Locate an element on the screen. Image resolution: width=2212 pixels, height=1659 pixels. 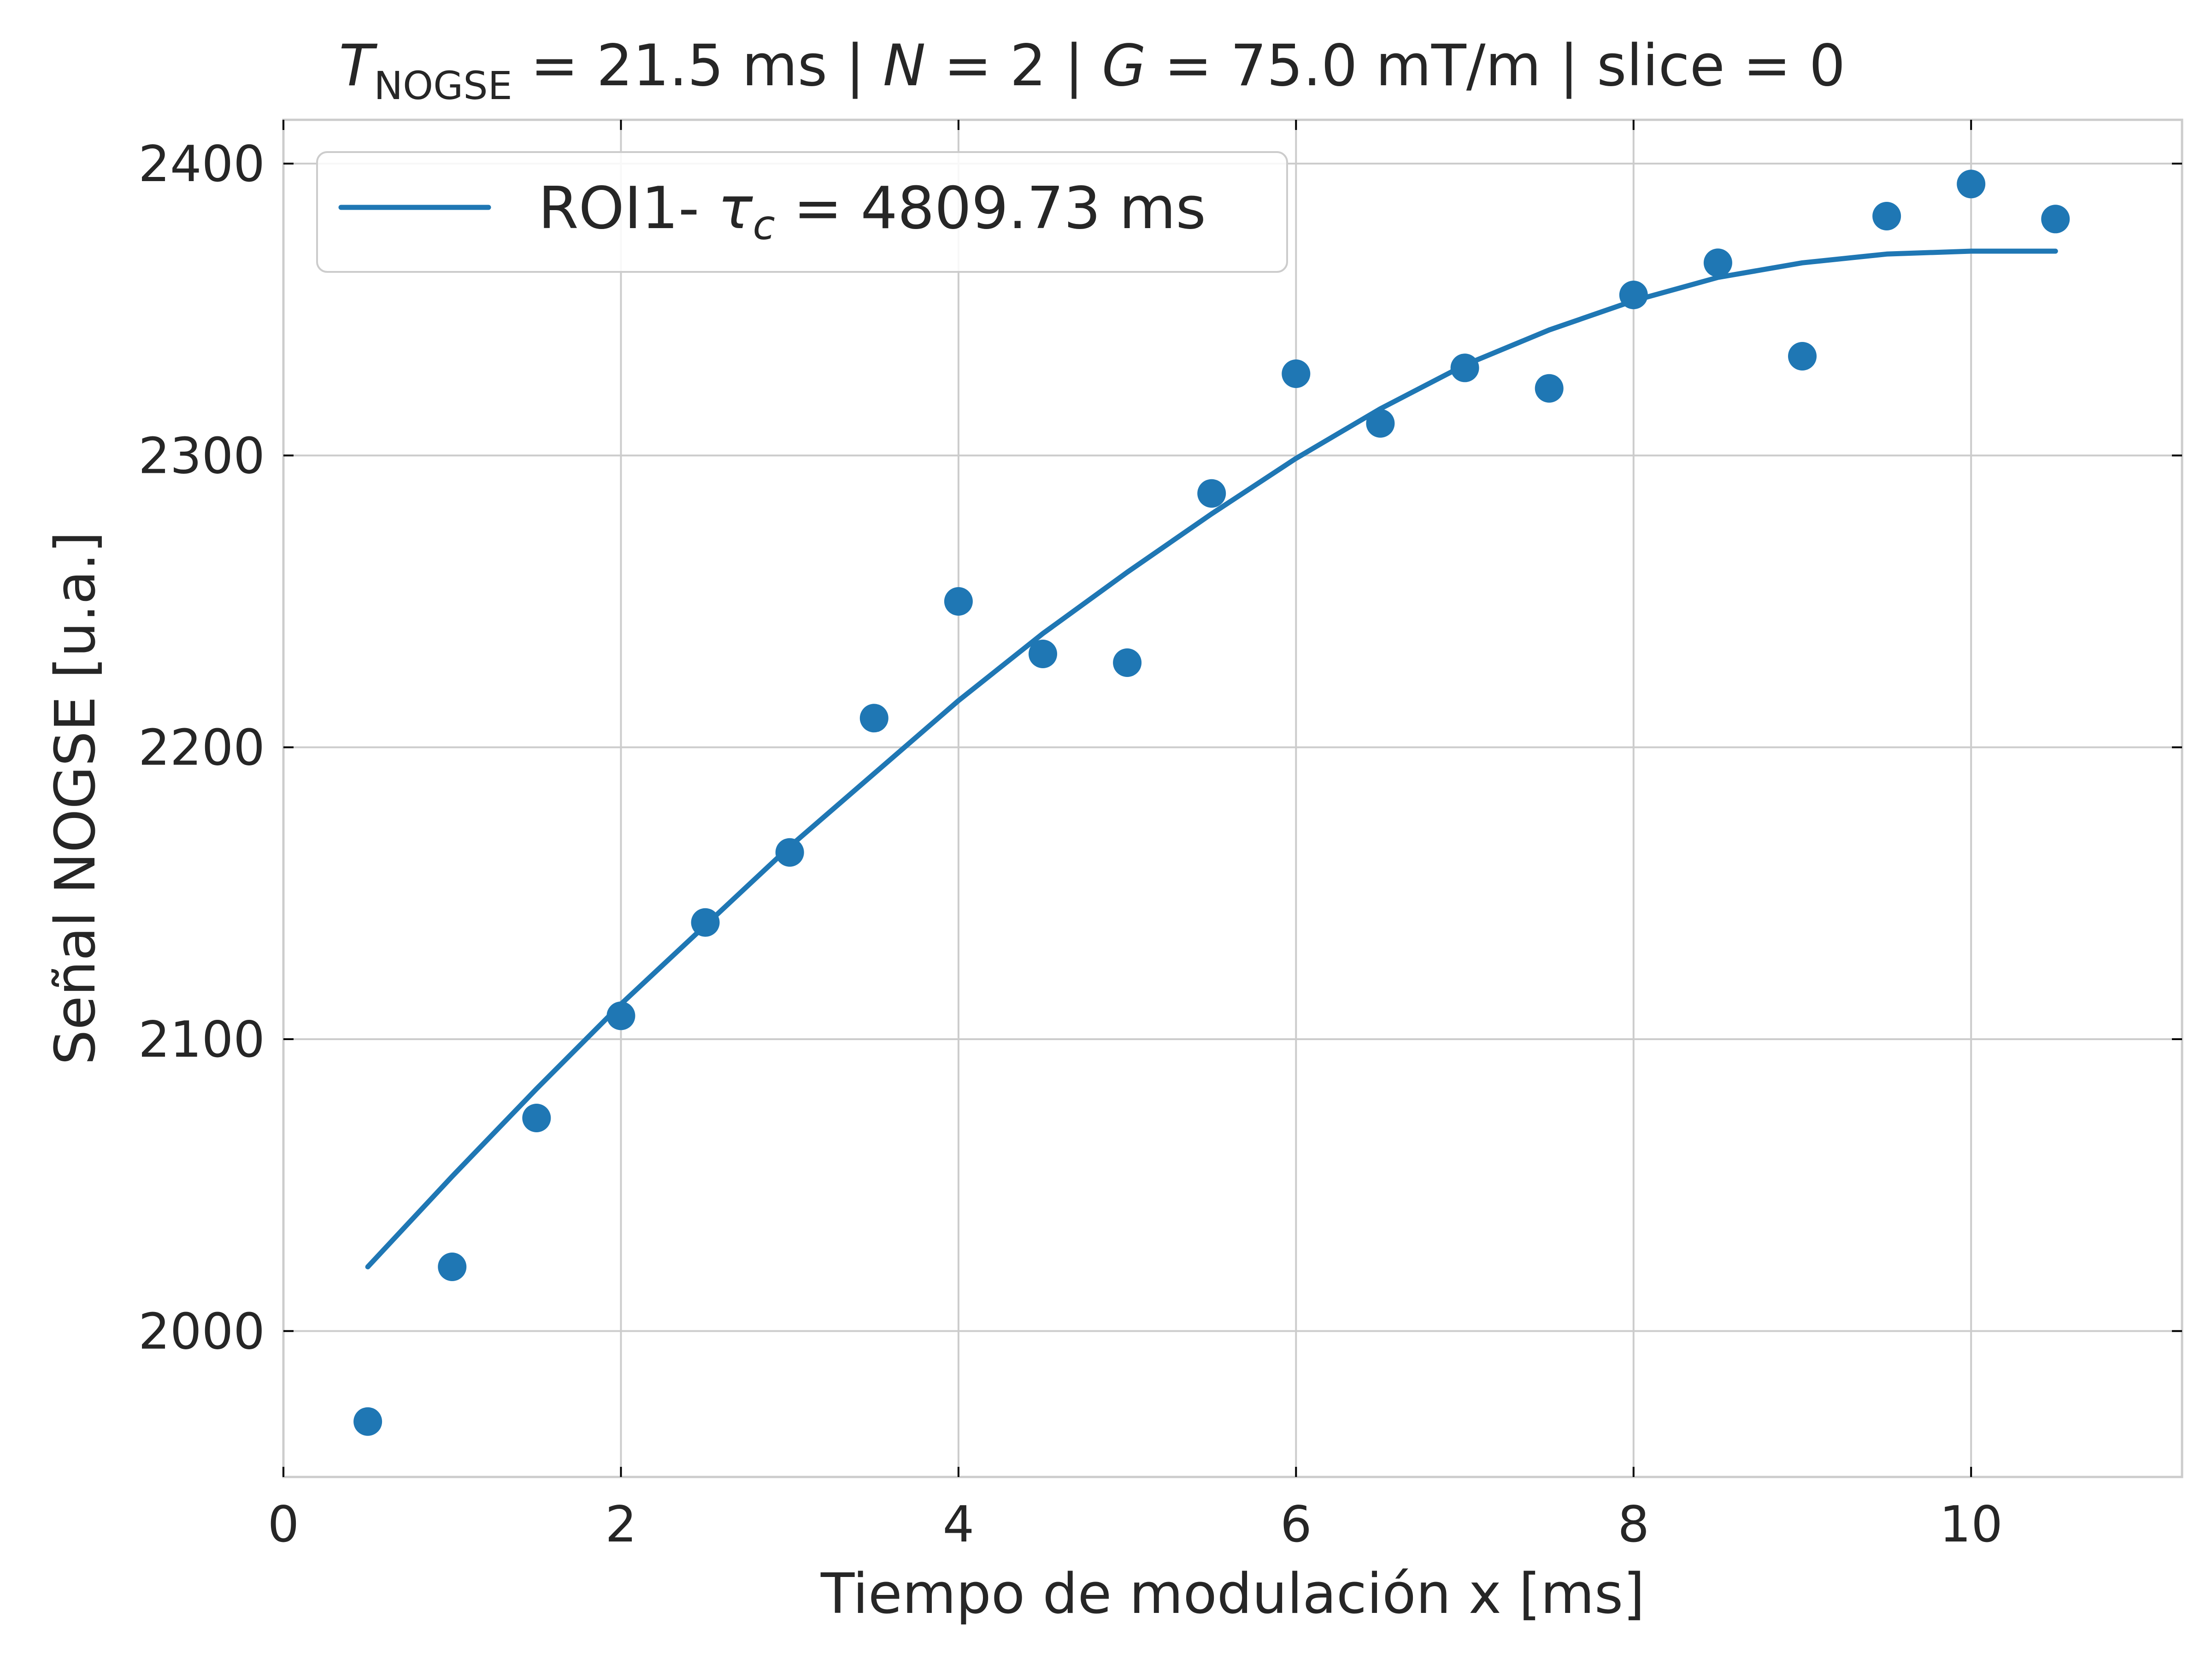
title-symbol-t: T is located at coordinates (358, 66).